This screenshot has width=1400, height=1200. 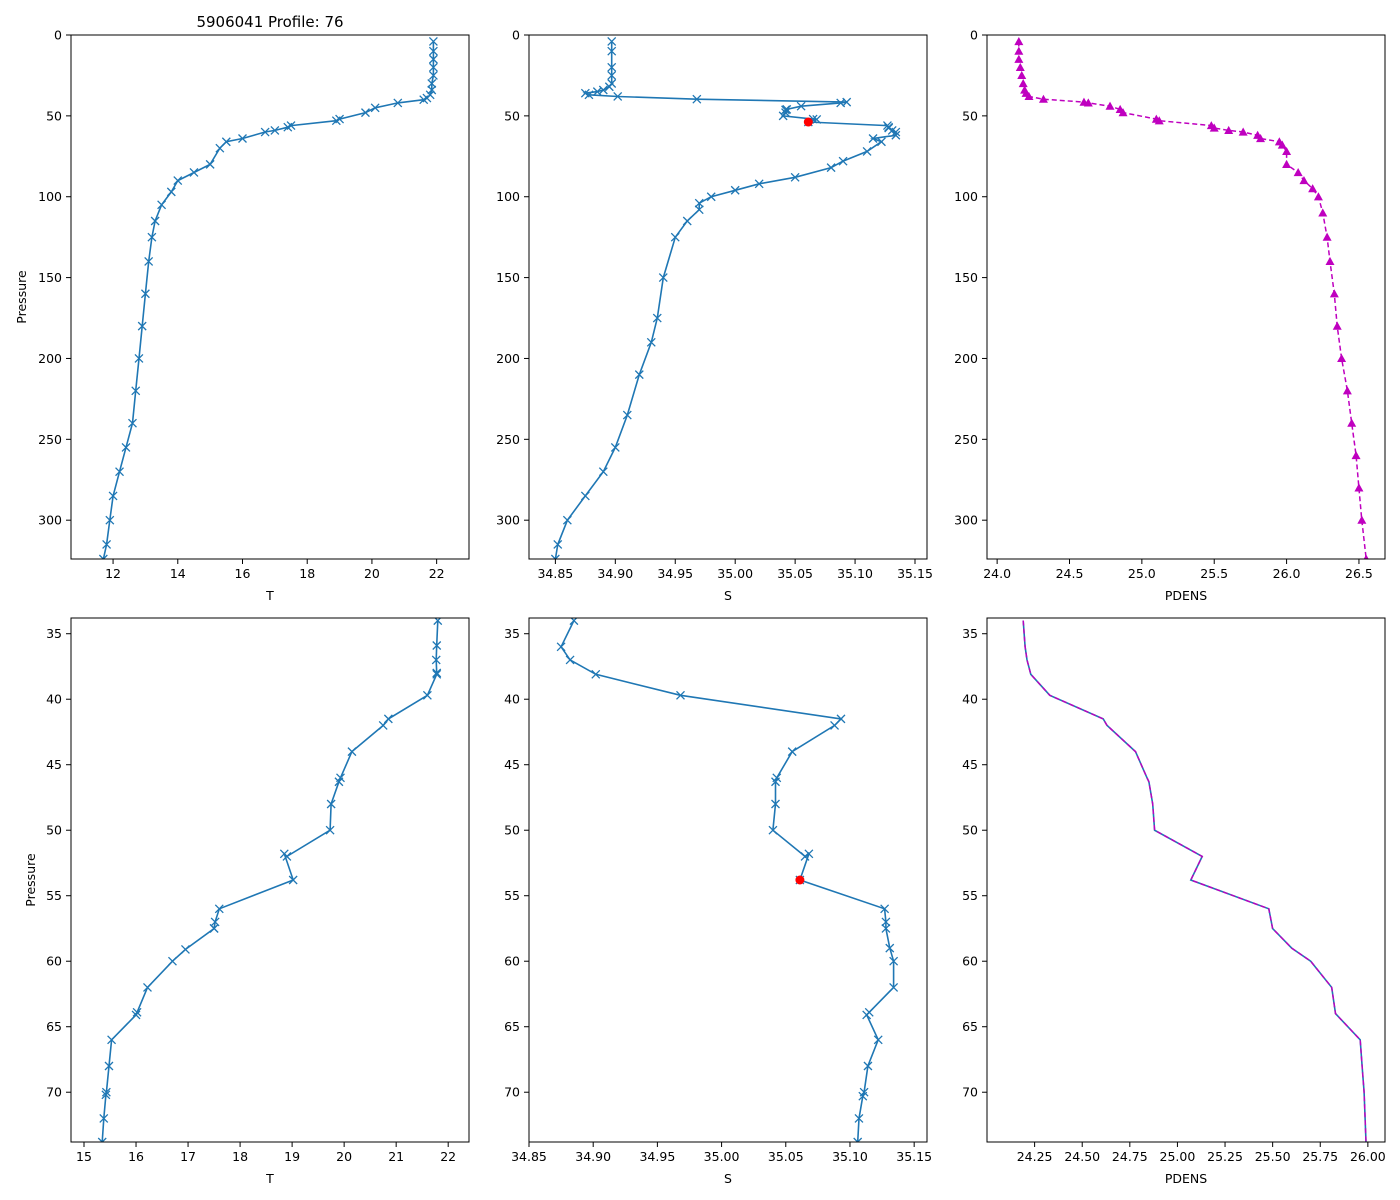 What do you see at coordinates (21, 297) in the screenshot?
I see `y-axis-label: Pressure` at bounding box center [21, 297].